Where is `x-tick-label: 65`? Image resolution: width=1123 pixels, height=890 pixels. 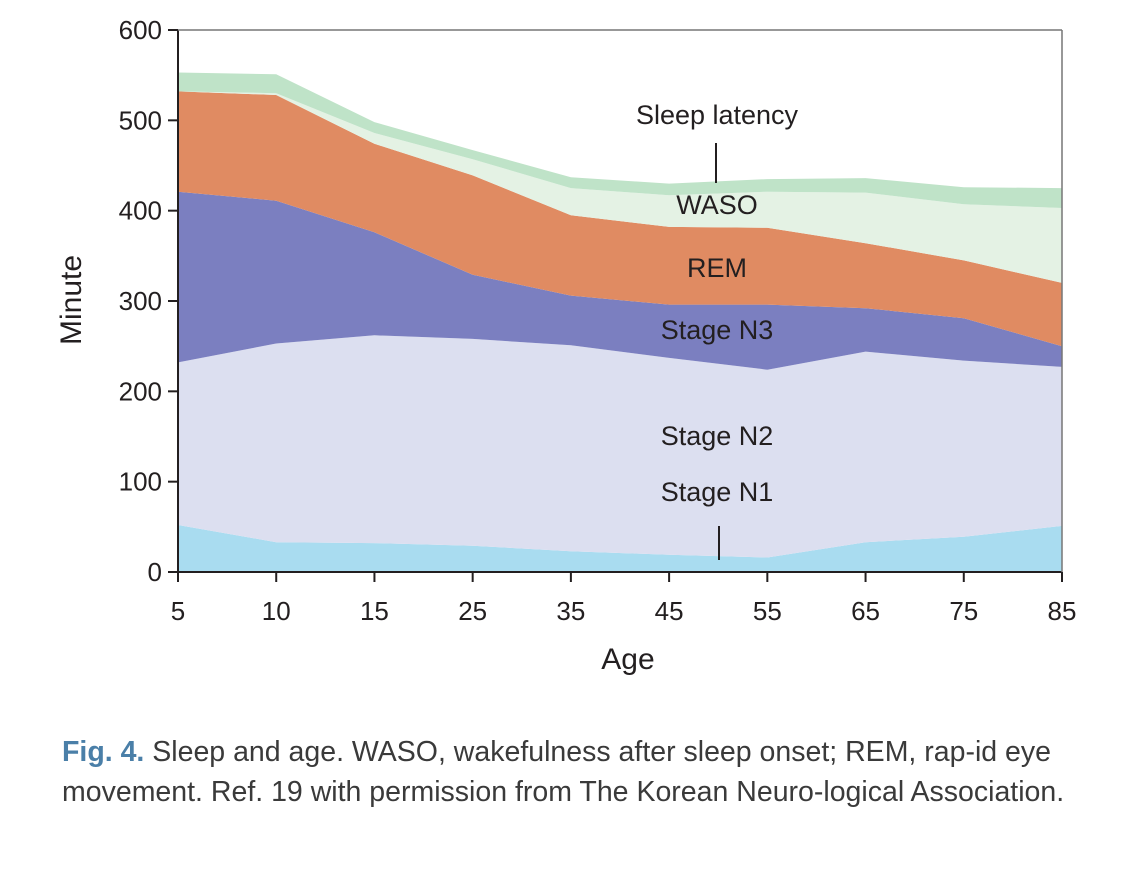 x-tick-label: 65 is located at coordinates (865, 611).